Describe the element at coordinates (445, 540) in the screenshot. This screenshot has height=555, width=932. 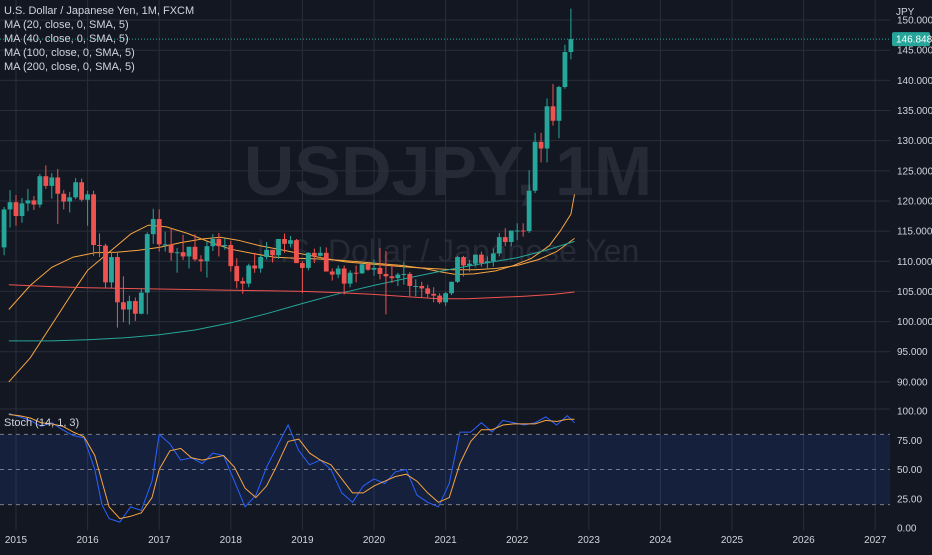
I see `time-tick-label: 2021` at that location.